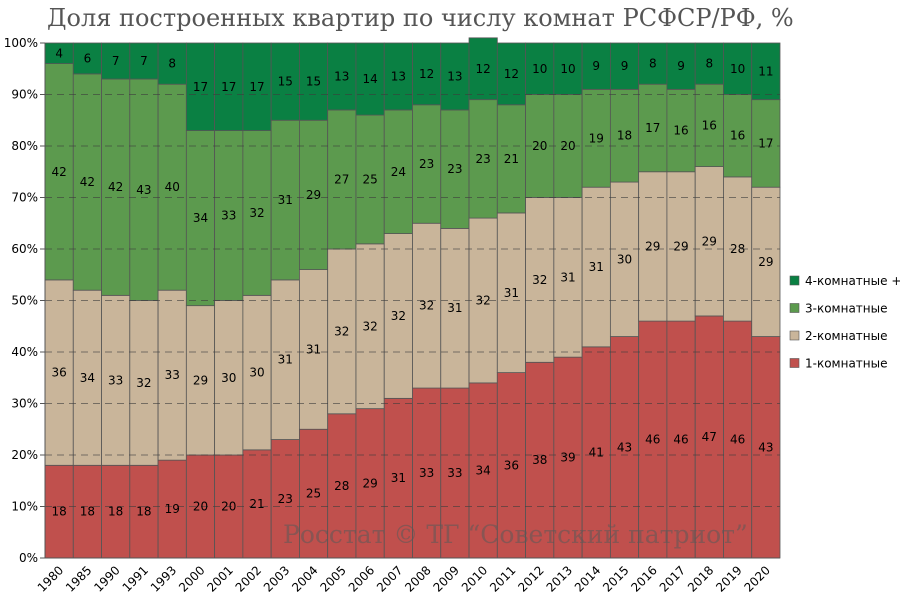 This screenshot has width=900, height=610. What do you see at coordinates (643, 578) in the screenshot?
I see `x-tick-label: 2016` at bounding box center [643, 578].